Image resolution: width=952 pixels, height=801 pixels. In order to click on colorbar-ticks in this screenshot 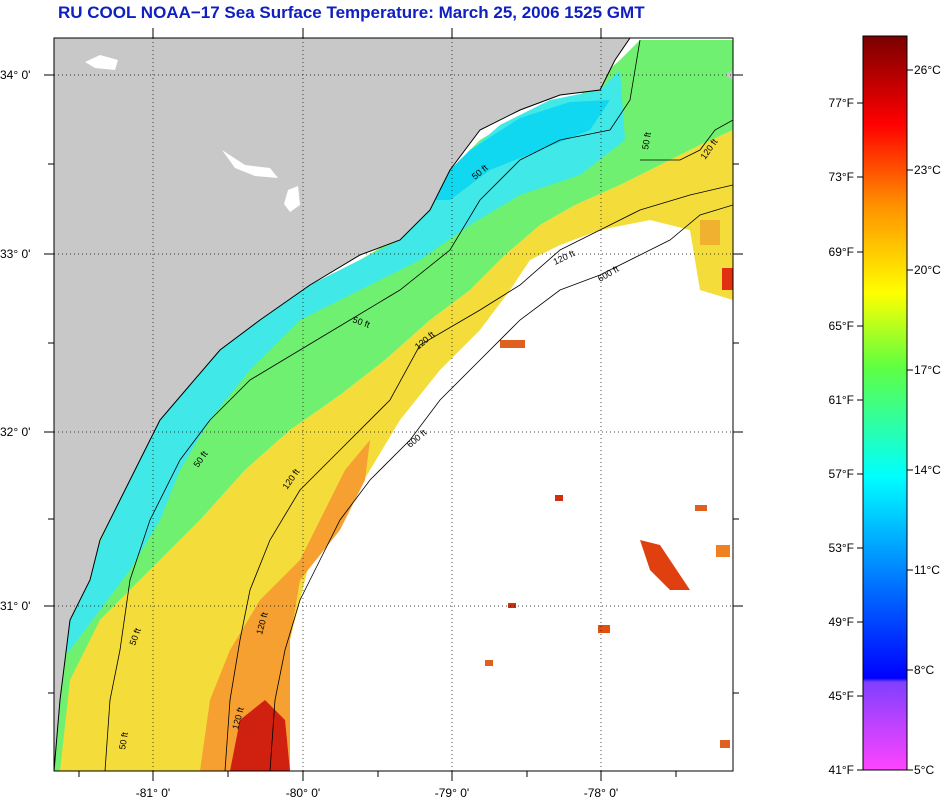, I will do `click(885, 420)`.